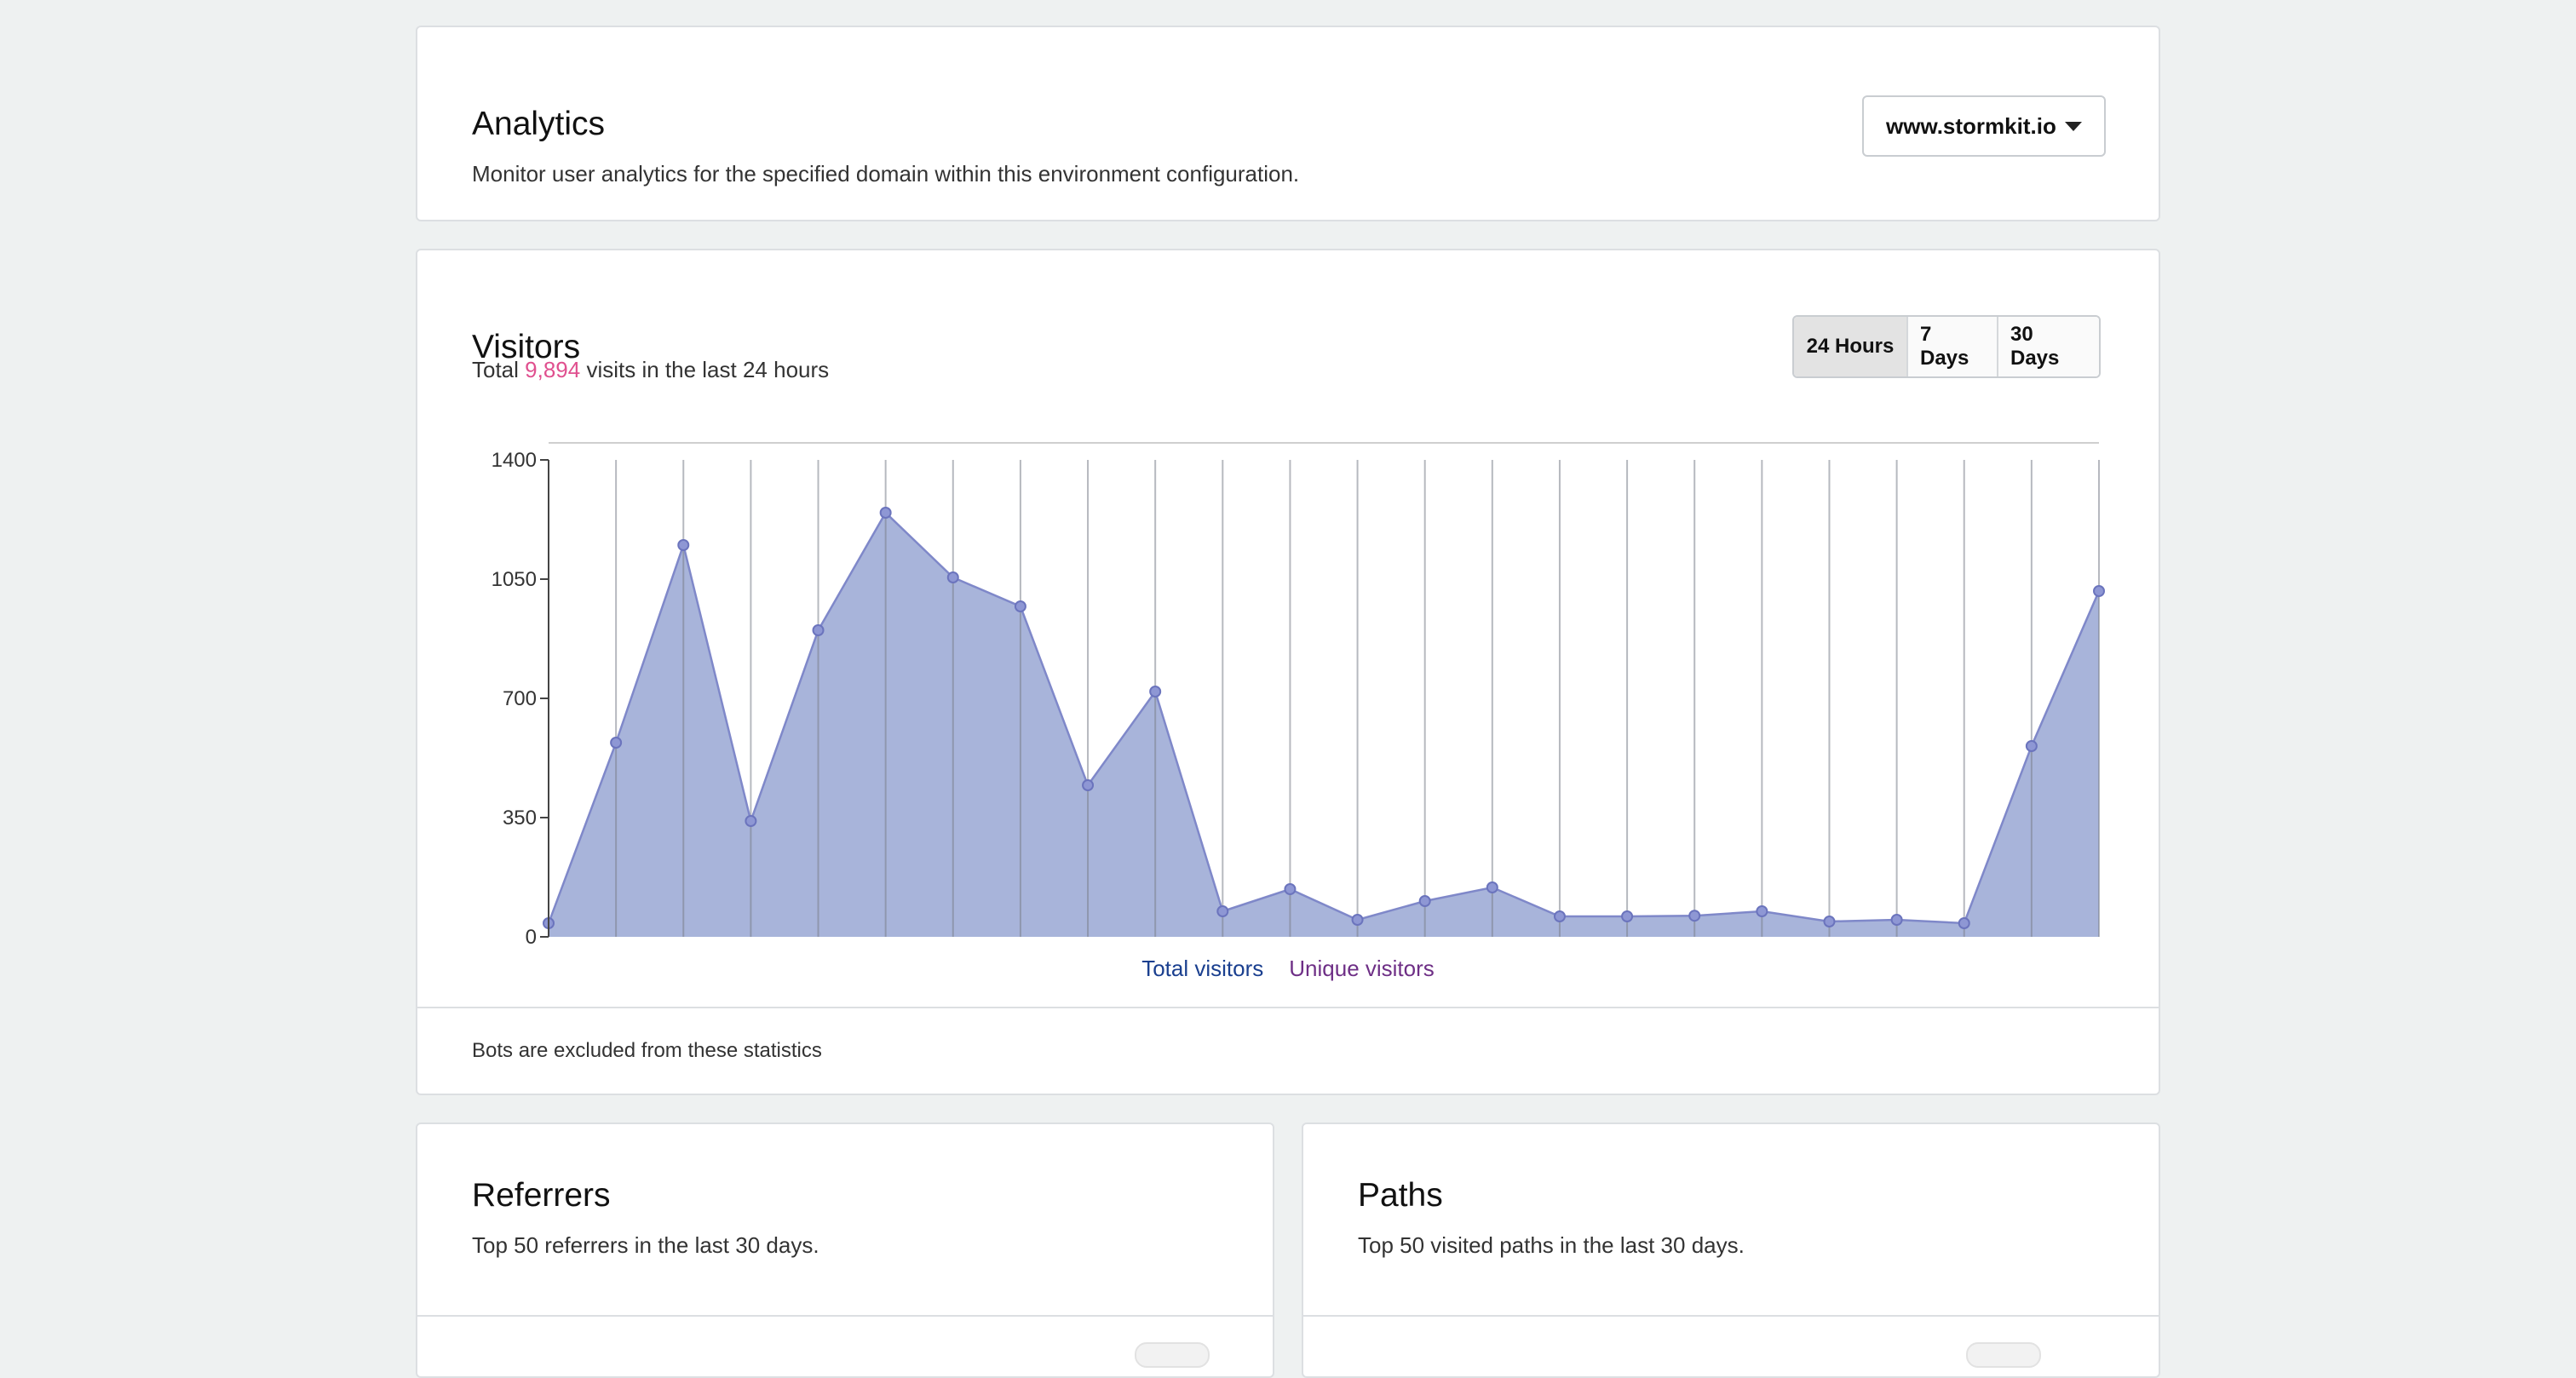 The image size is (2576, 1378). What do you see at coordinates (1953, 346) in the screenshot?
I see `range-7-days-button: 7 Days` at bounding box center [1953, 346].